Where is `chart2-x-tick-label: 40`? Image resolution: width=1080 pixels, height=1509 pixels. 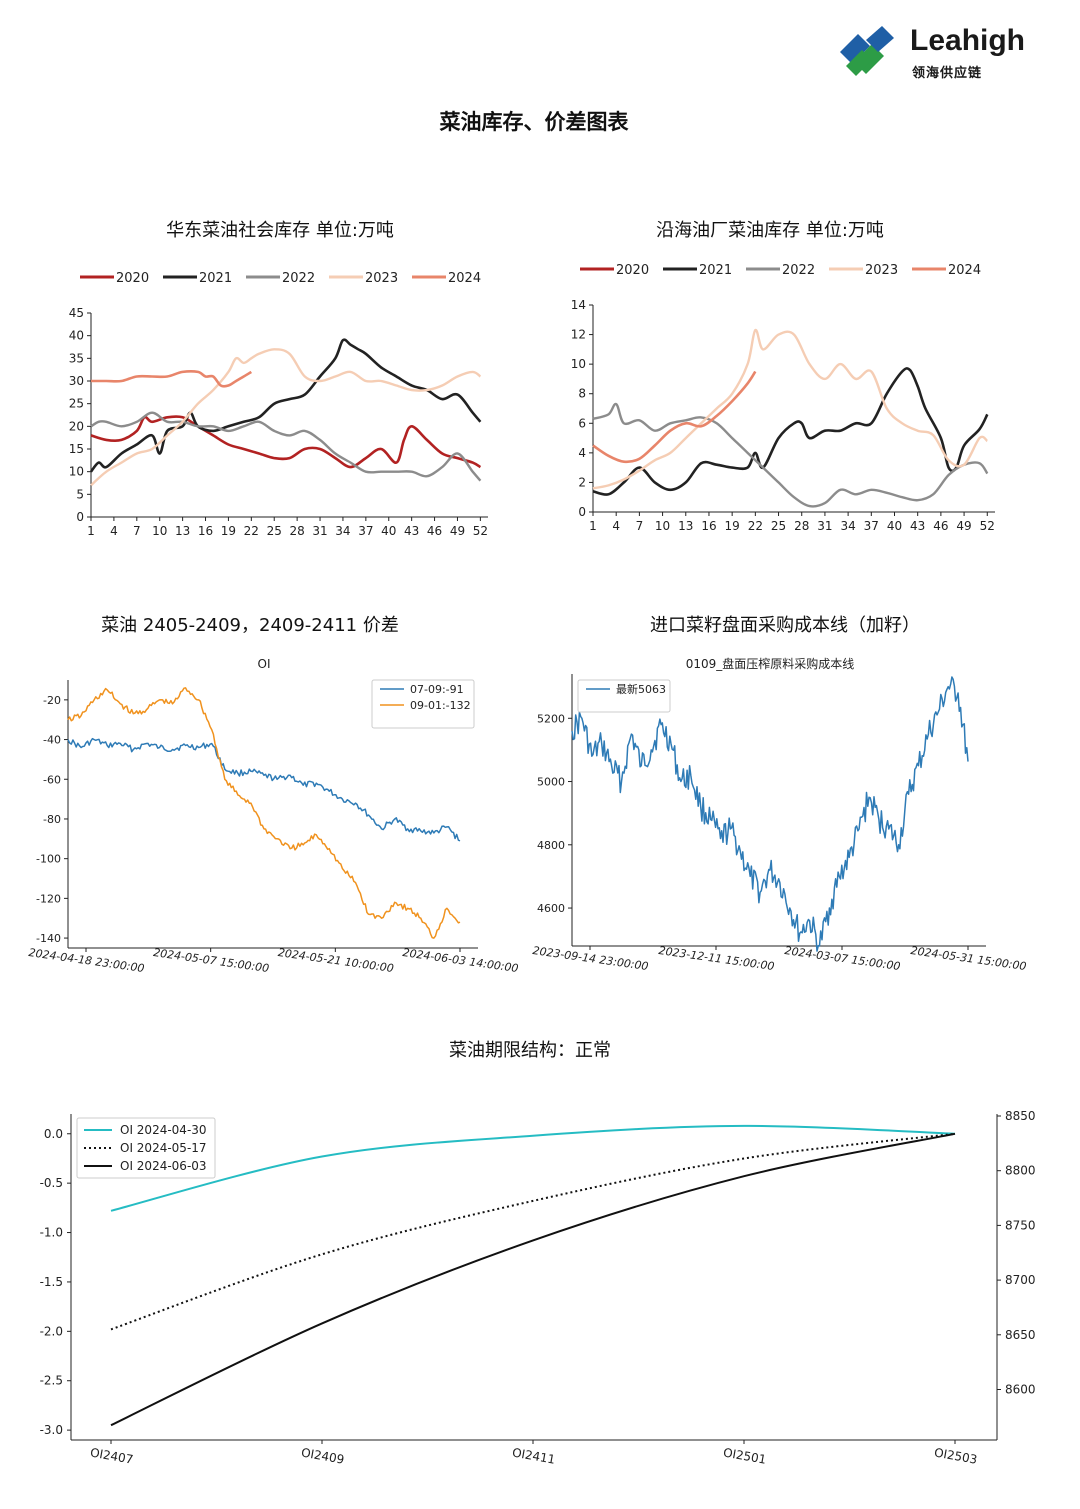 chart2-x-tick-label: 40 is located at coordinates (894, 526).